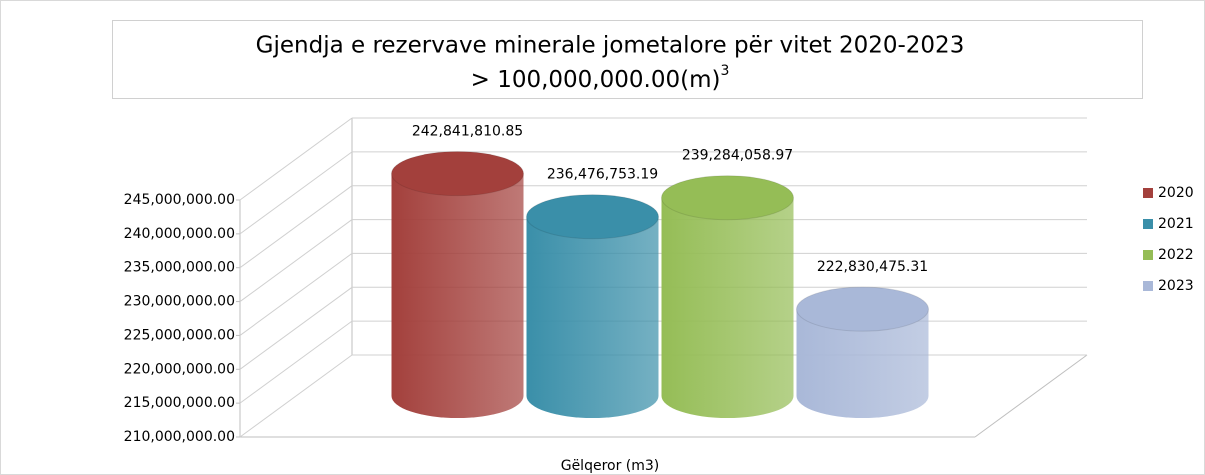 The height and width of the screenshot is (475, 1205). I want to click on legend-label: 2021, so click(1176, 224).